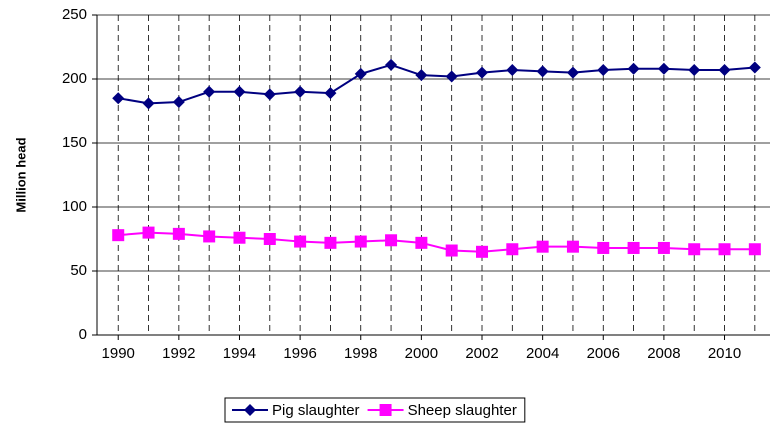 The height and width of the screenshot is (423, 775). I want to click on y-tick-label: 50, so click(78, 270).